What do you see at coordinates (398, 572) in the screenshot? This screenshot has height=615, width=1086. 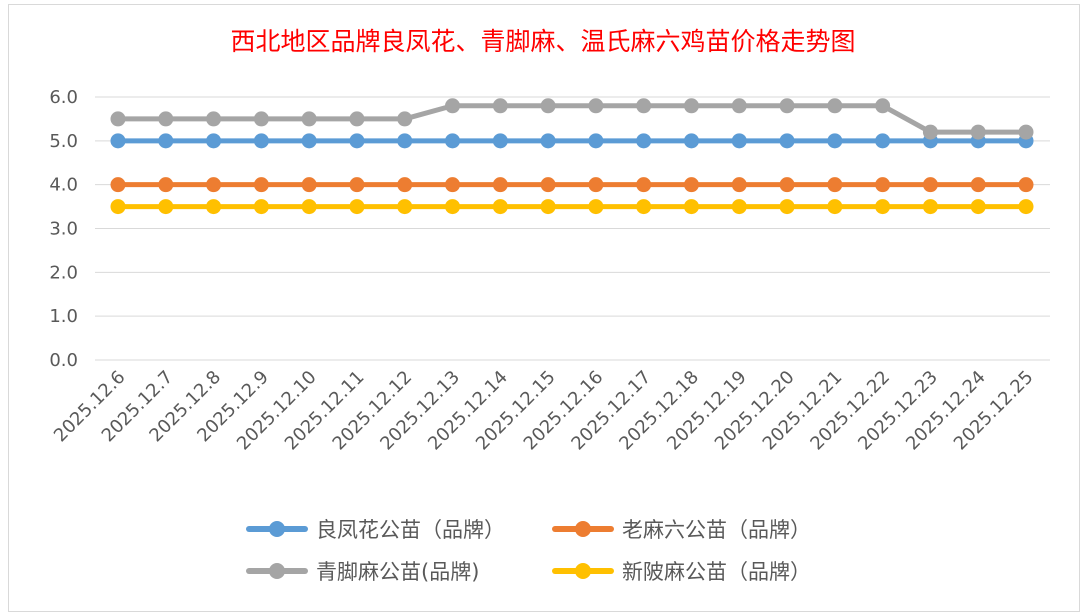 I see `legend-label: 青脚麻公苗(品牌)` at bounding box center [398, 572].